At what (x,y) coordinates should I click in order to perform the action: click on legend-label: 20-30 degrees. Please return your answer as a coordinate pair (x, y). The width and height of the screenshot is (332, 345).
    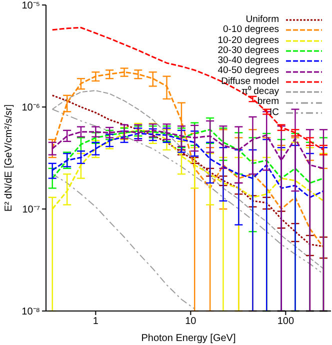
    Looking at the image, I should click on (248, 50).